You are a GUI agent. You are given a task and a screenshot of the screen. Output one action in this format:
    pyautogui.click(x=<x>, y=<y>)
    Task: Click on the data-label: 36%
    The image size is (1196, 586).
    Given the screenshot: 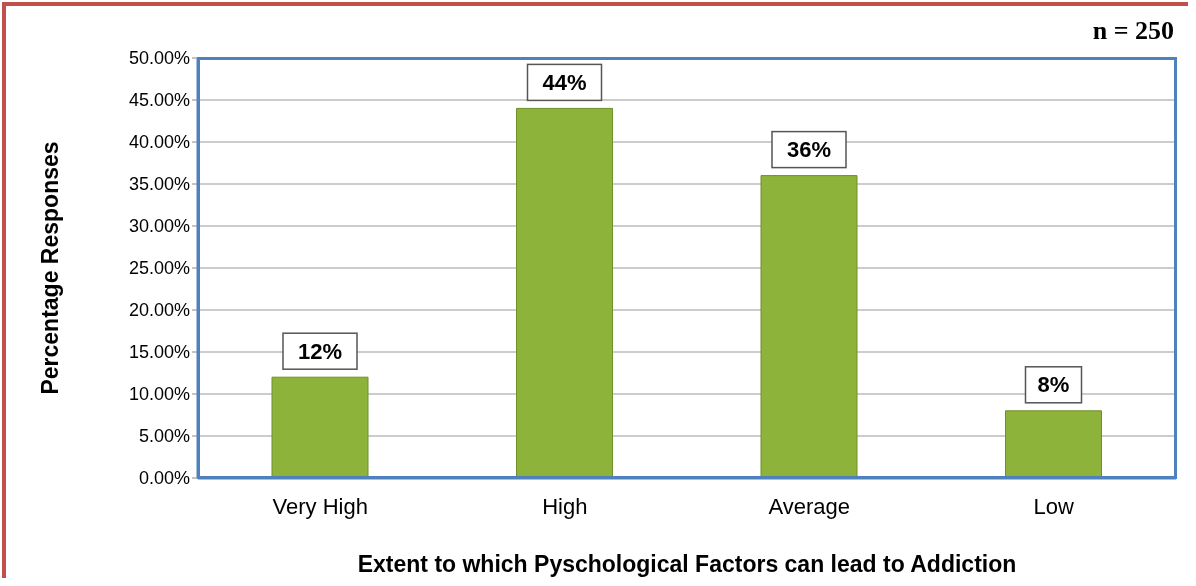 What is the action you would take?
    pyautogui.click(x=809, y=150)
    